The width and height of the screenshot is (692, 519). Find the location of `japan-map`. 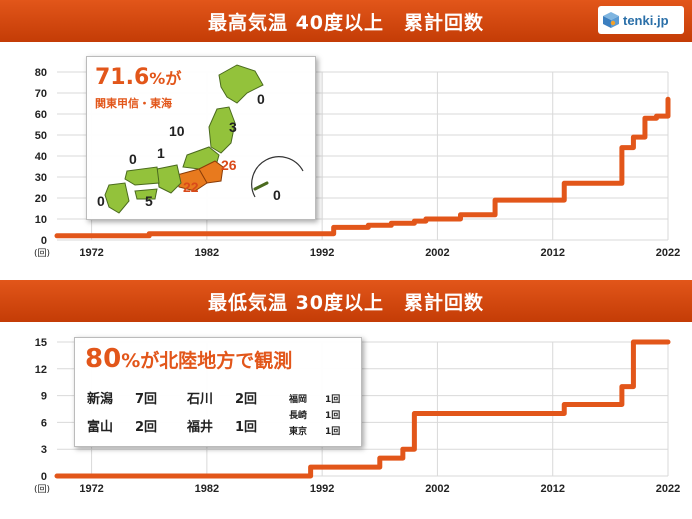

japan-map is located at coordinates (204, 139).